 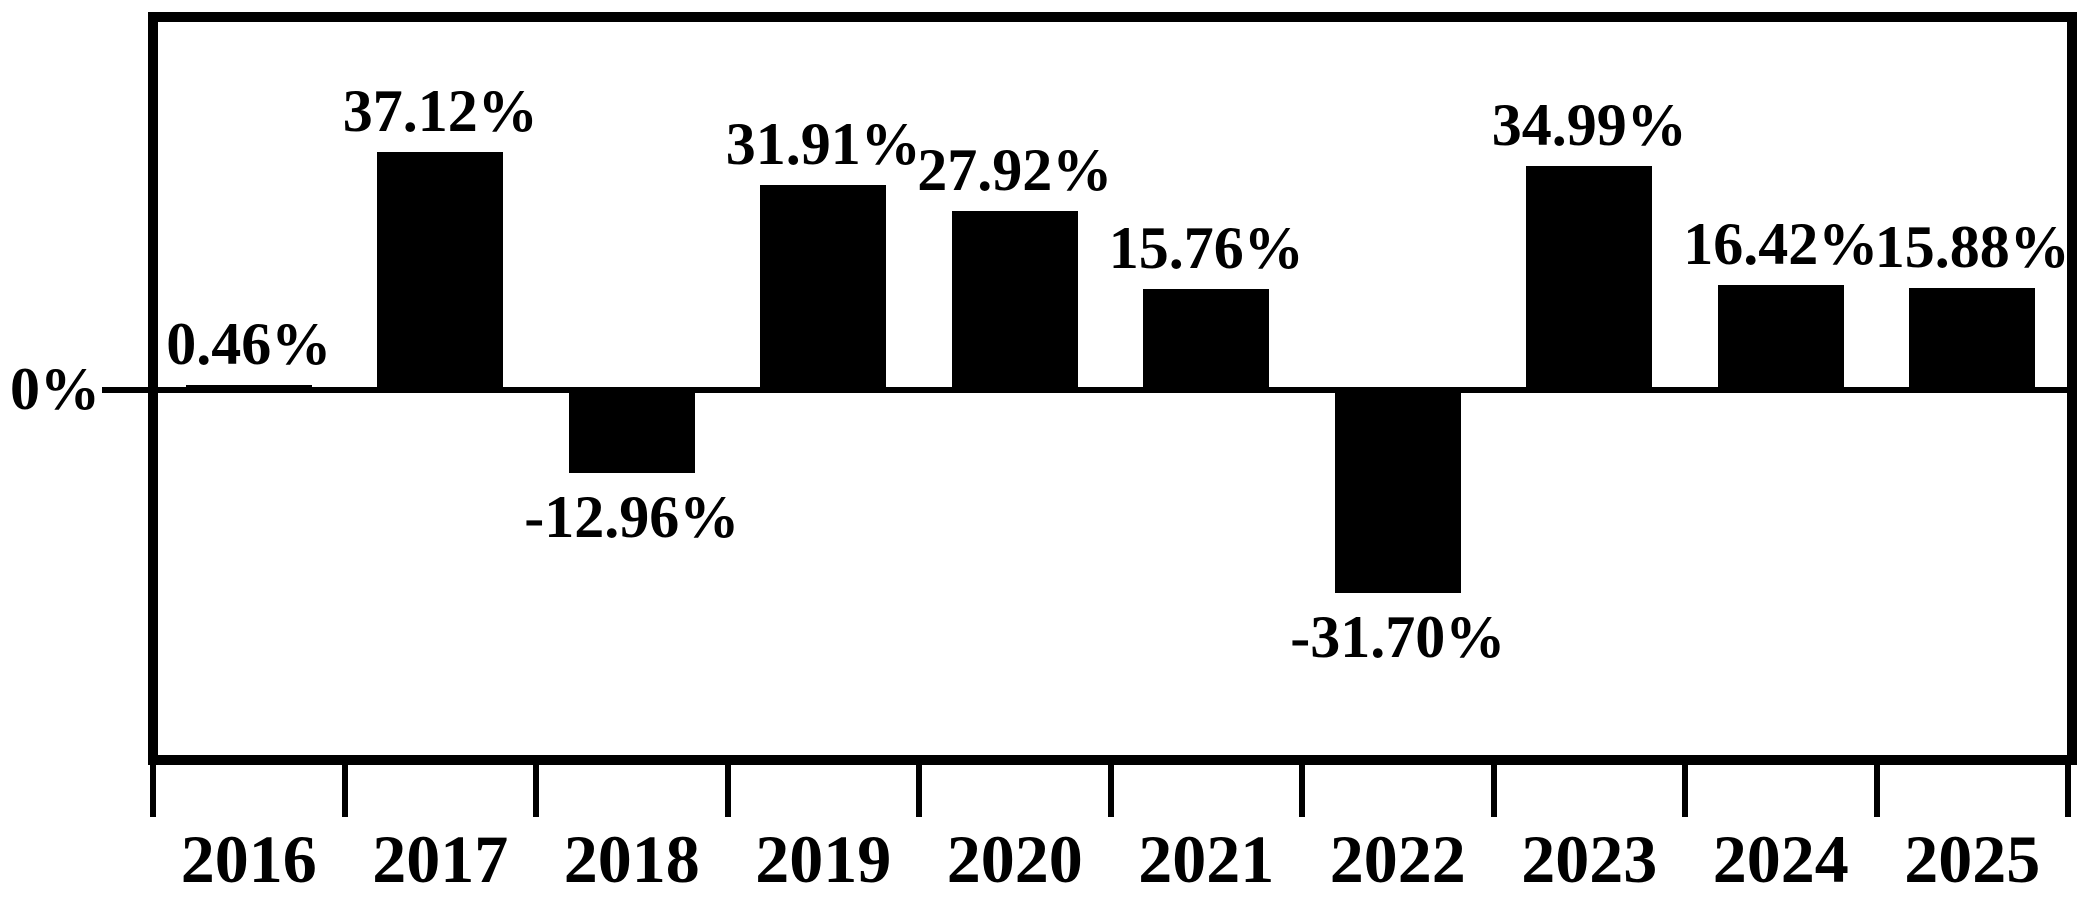 I want to click on value-label-2019: 31.91%, so click(x=823, y=144).